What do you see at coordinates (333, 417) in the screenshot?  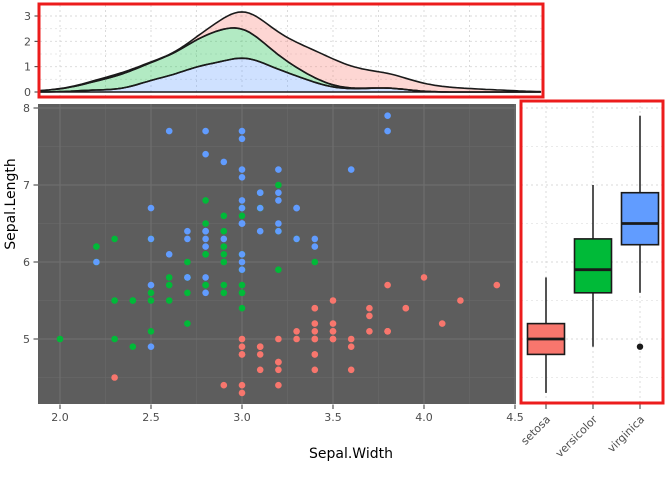 I see `x-tick-label: 3.5` at bounding box center [333, 417].